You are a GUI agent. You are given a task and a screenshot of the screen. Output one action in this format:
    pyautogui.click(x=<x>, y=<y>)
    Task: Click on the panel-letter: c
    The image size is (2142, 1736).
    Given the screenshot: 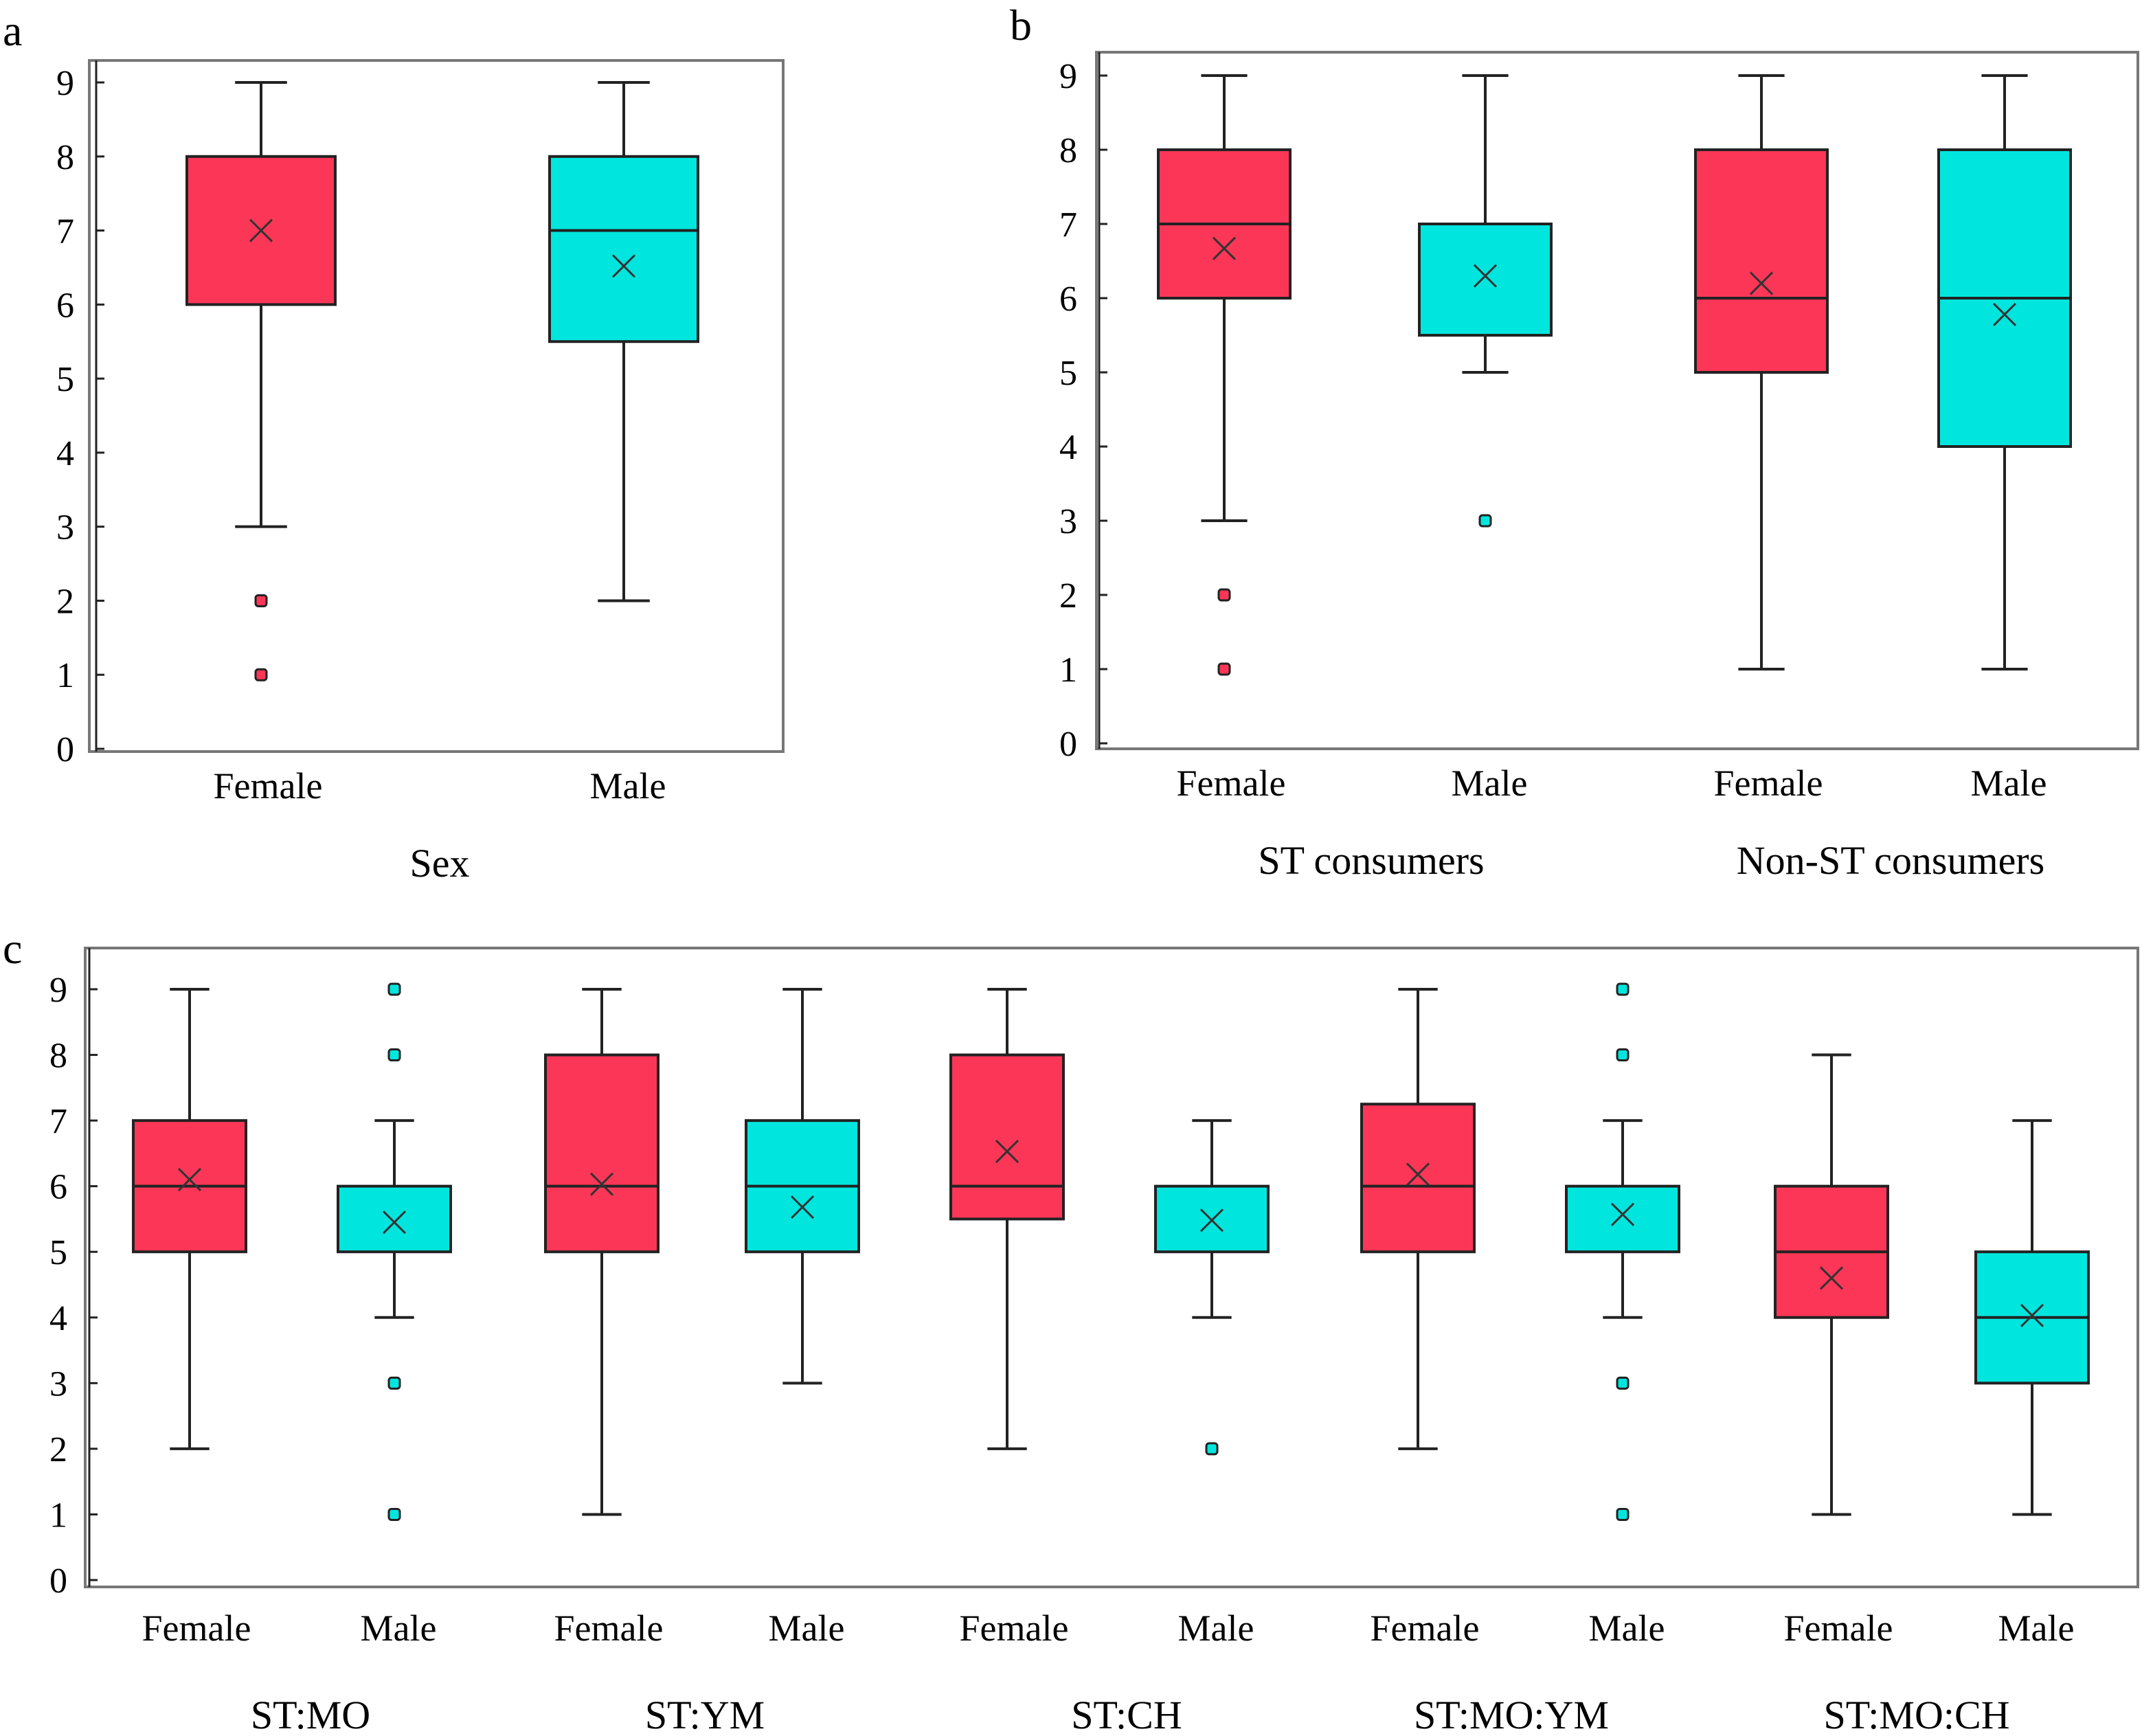 What is the action you would take?
    pyautogui.click(x=12, y=948)
    